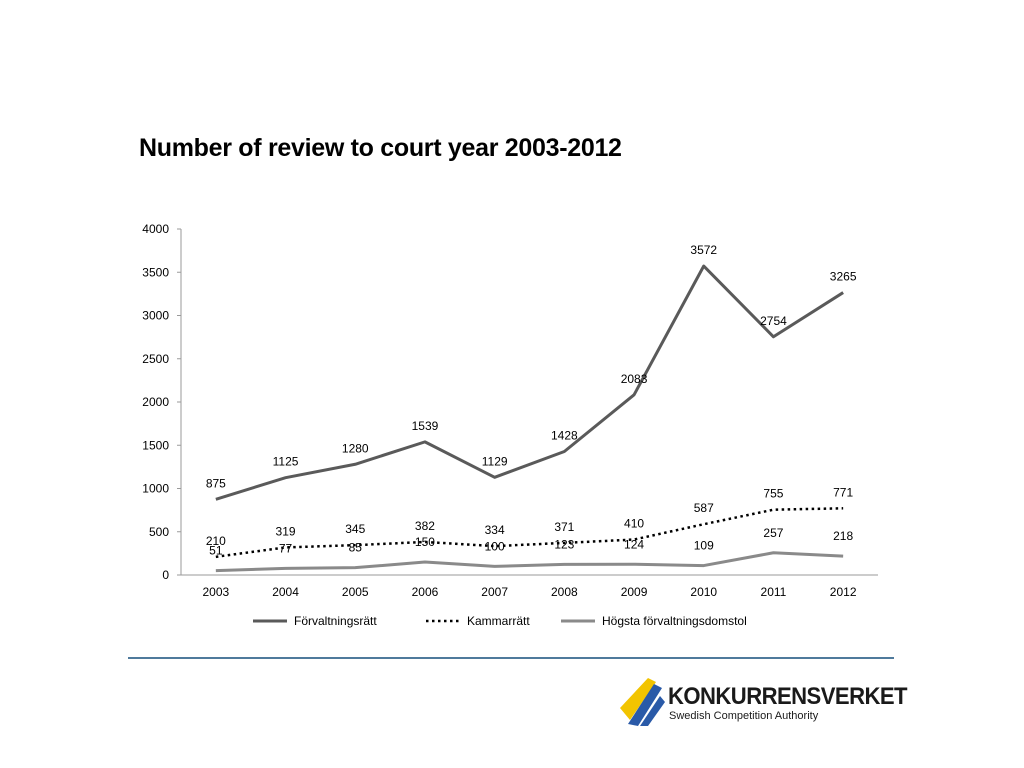  Describe the element at coordinates (335, 621) in the screenshot. I see `legend-label: Förvaltningsrätt` at that location.